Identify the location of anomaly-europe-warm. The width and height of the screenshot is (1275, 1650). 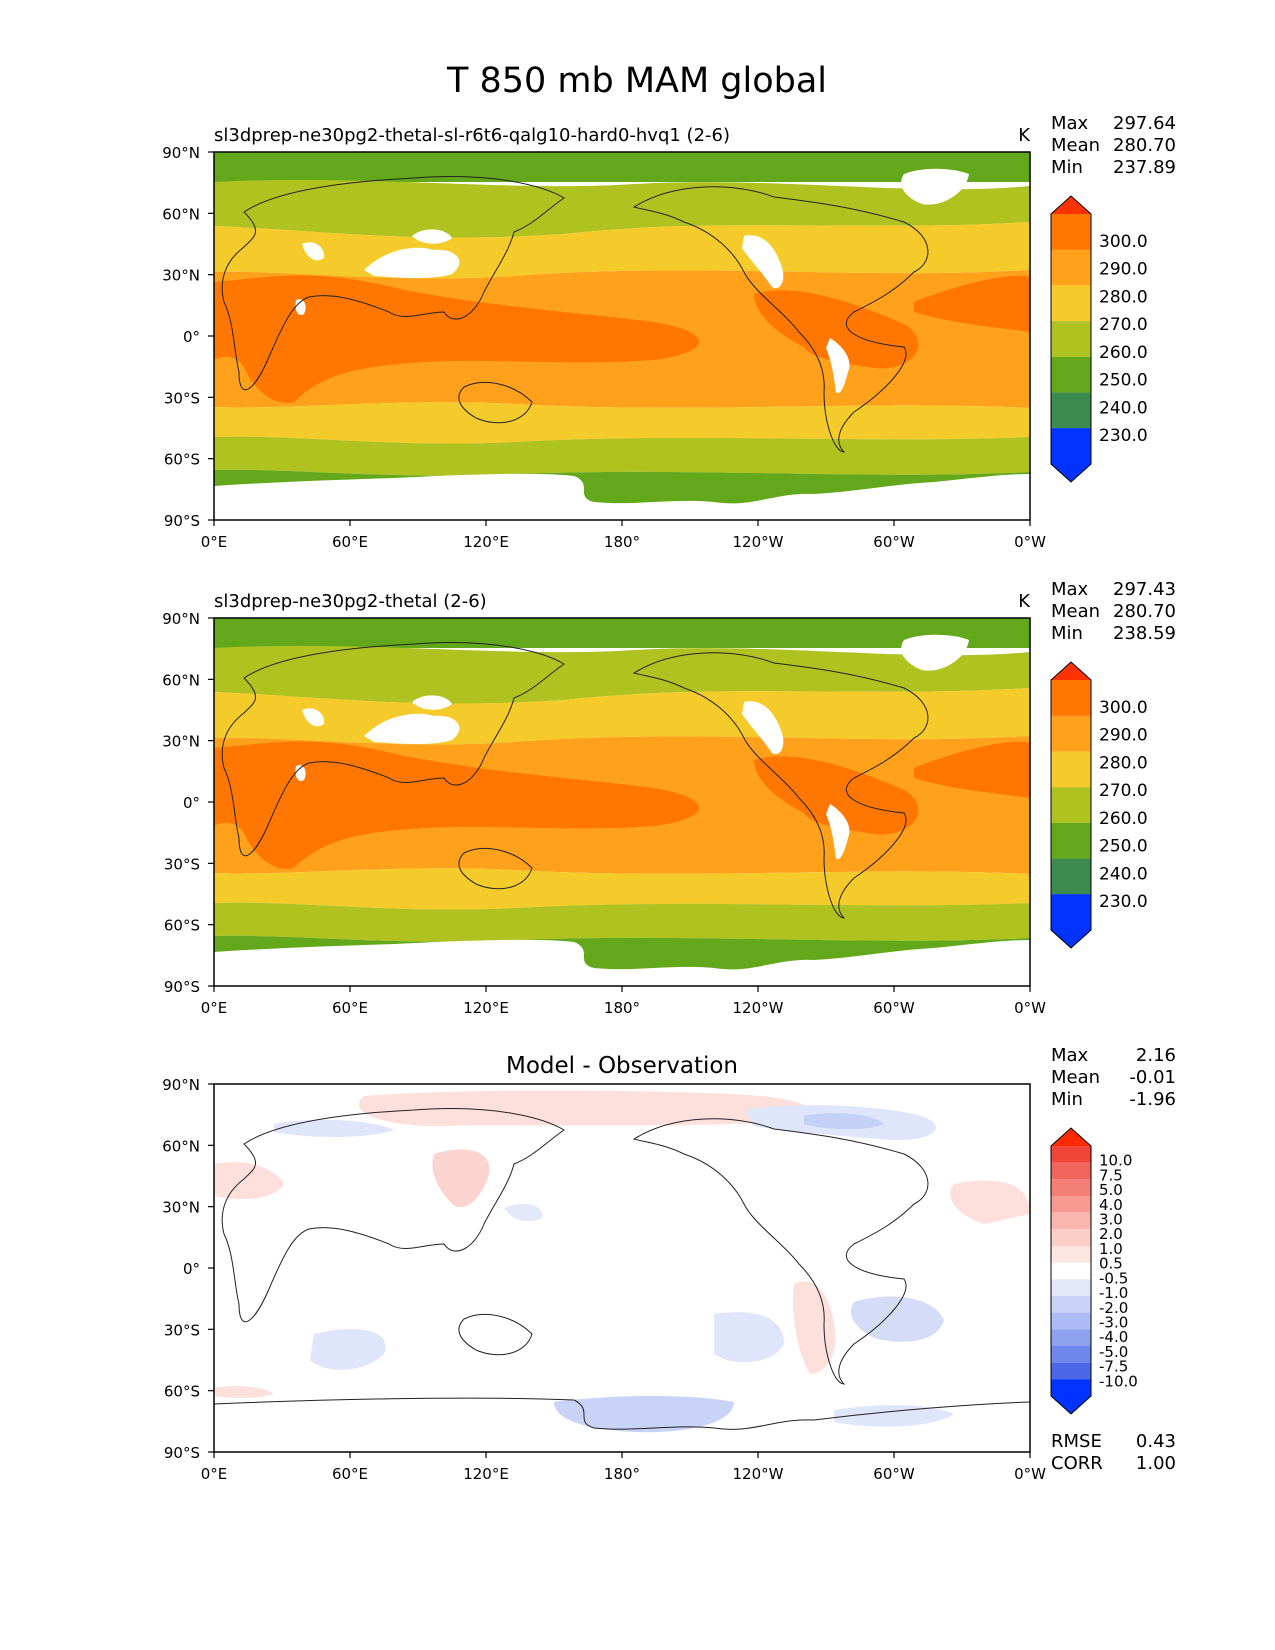
(249, 1181).